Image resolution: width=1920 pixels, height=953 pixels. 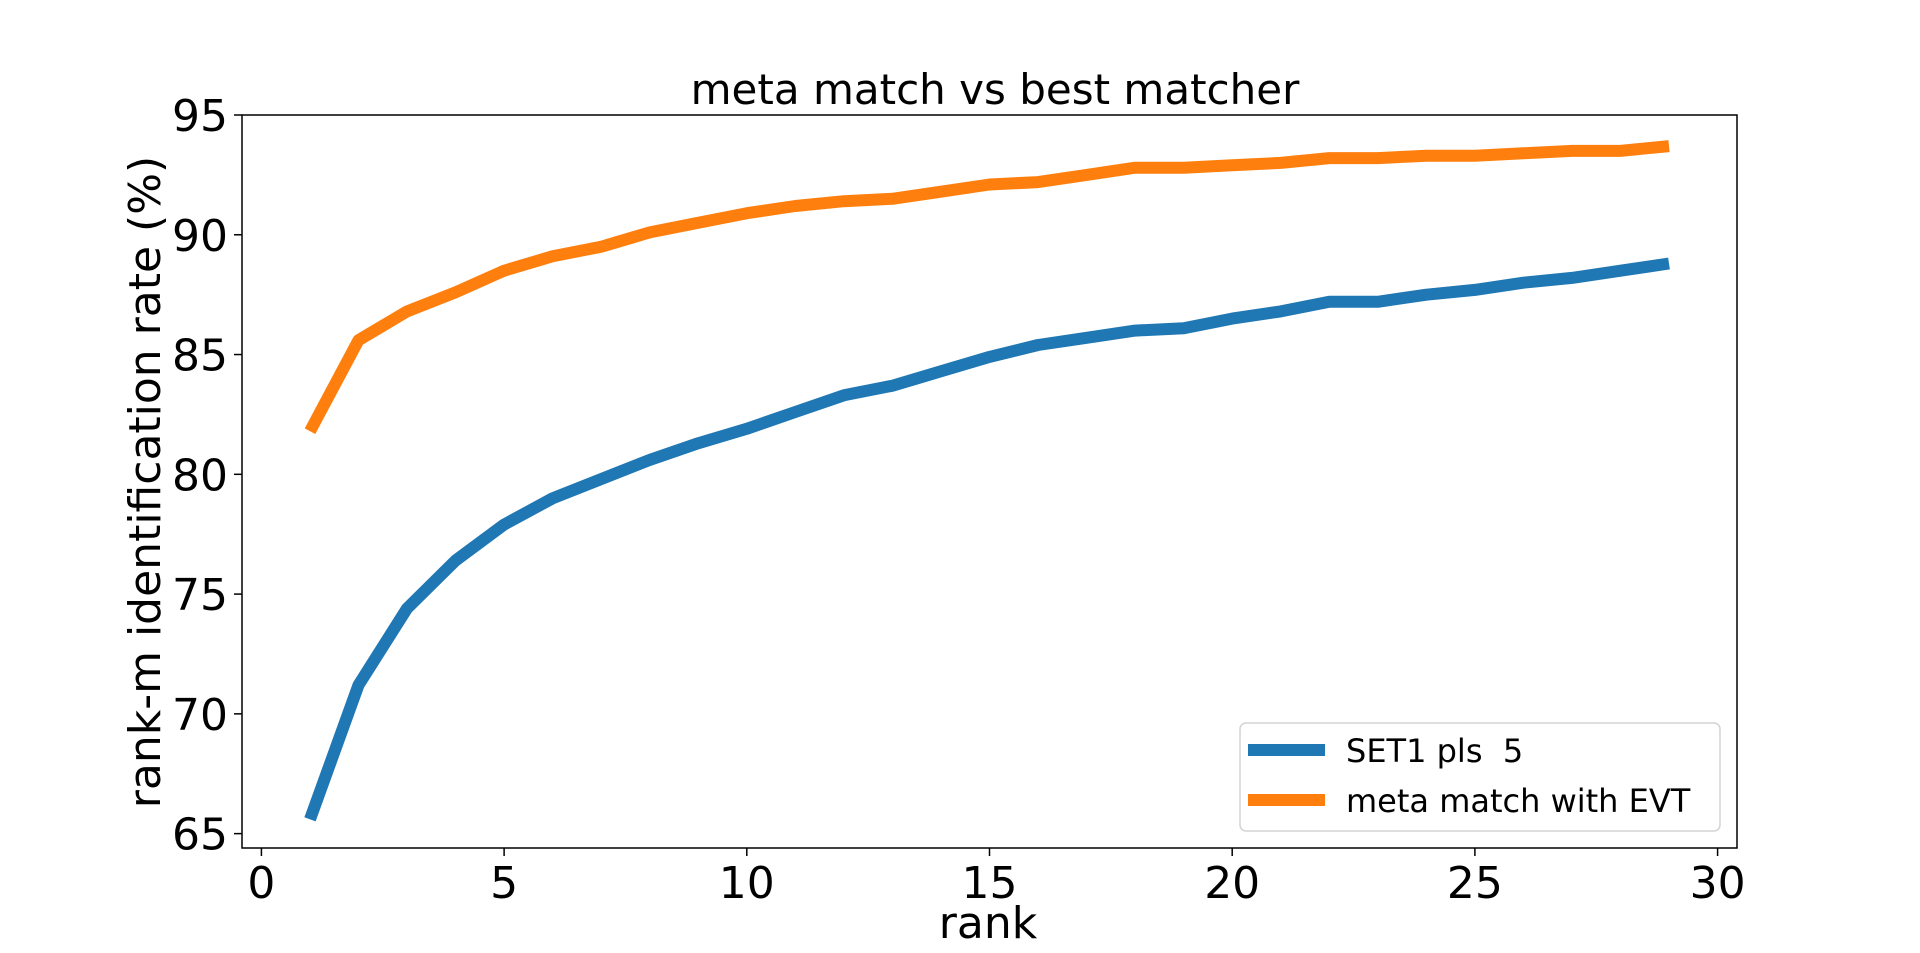 What do you see at coordinates (145, 482) in the screenshot?
I see `y-axis-label: rank-m identification rate (%)` at bounding box center [145, 482].